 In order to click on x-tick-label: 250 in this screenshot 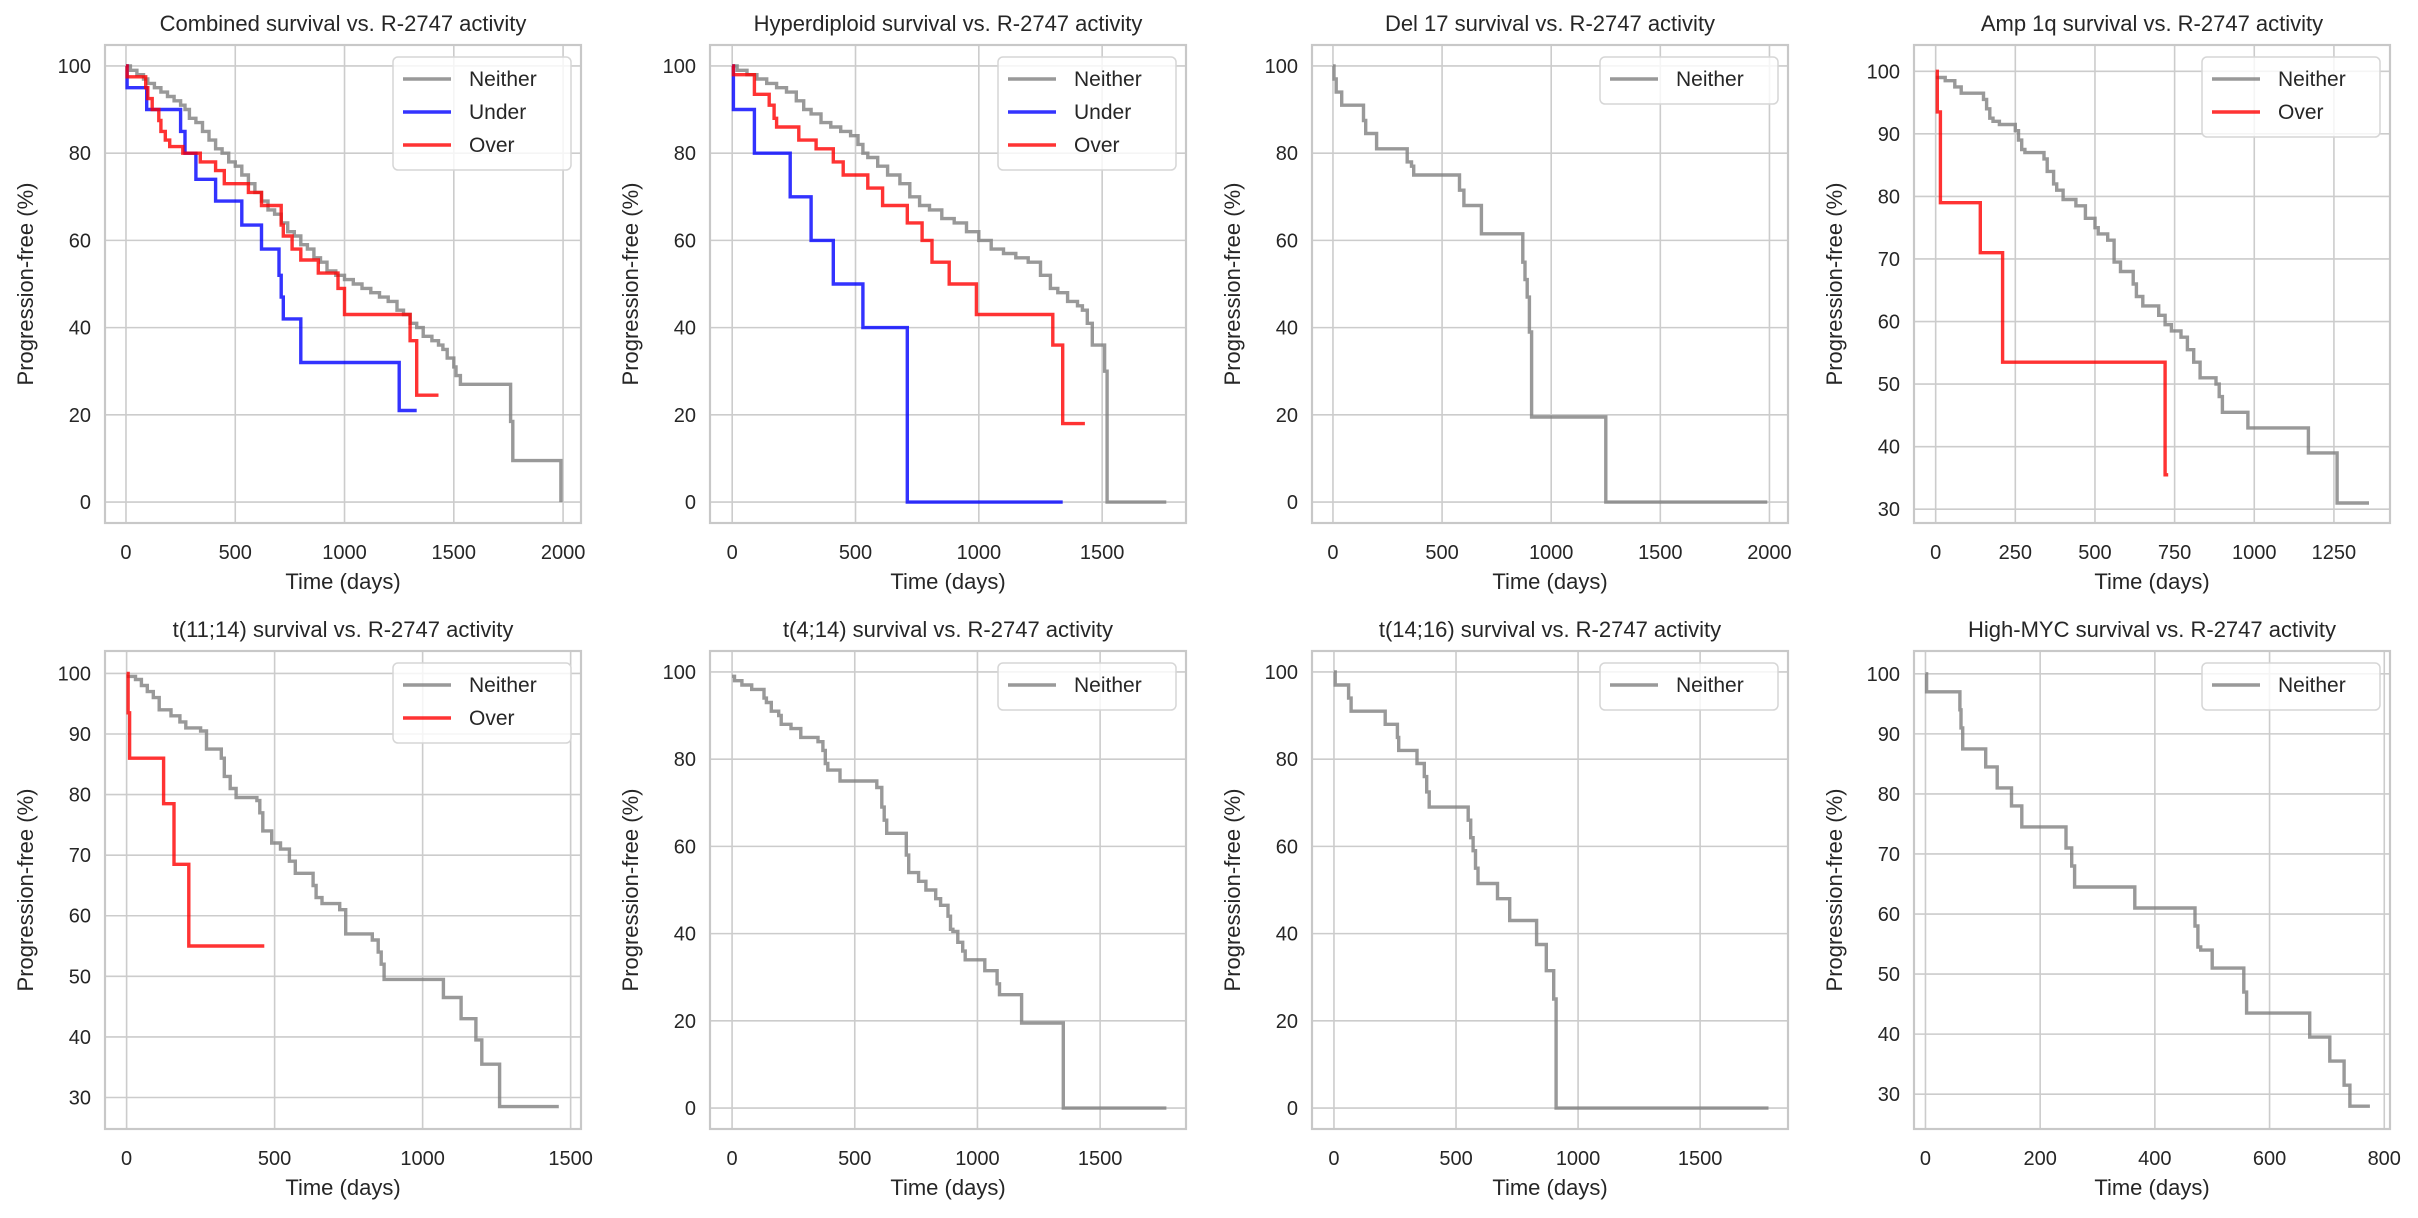, I will do `click(2015, 553)`.